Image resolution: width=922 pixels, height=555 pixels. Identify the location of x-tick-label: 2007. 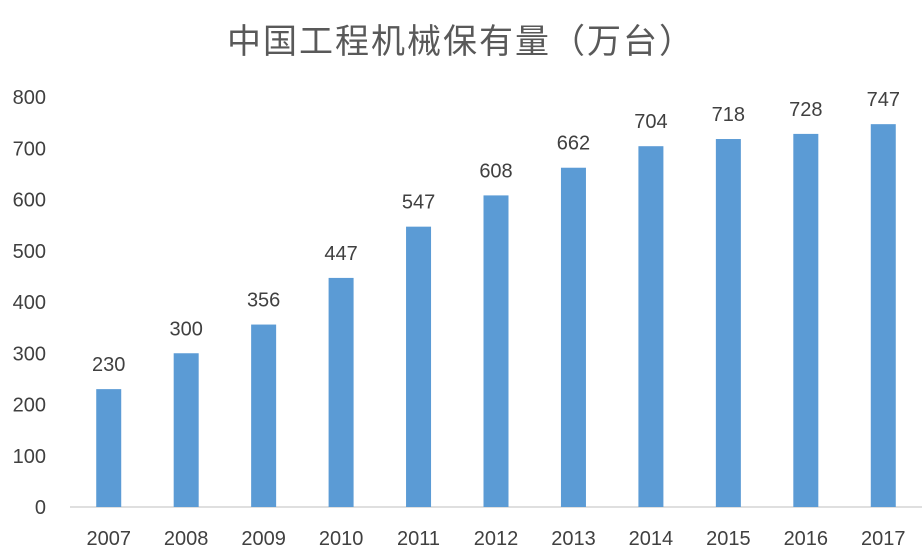
(108, 539).